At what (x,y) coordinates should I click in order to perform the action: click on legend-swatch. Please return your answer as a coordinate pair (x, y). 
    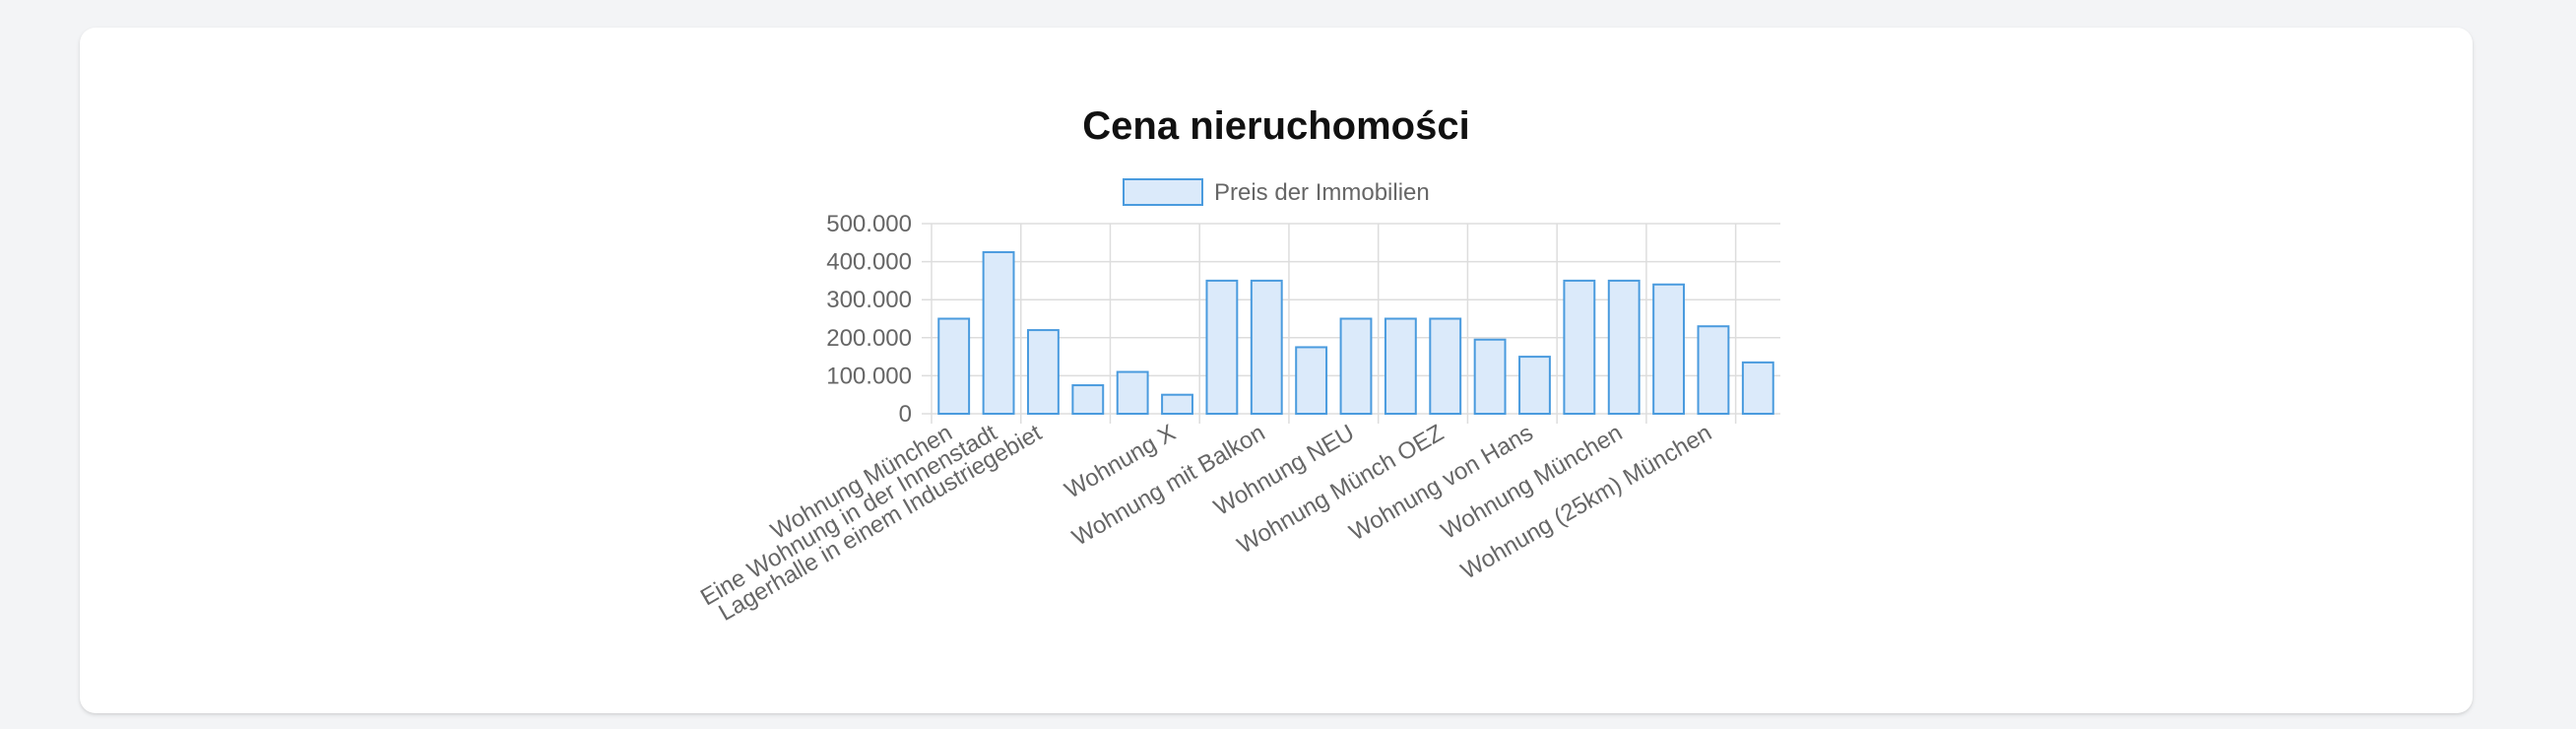
    Looking at the image, I should click on (1163, 192).